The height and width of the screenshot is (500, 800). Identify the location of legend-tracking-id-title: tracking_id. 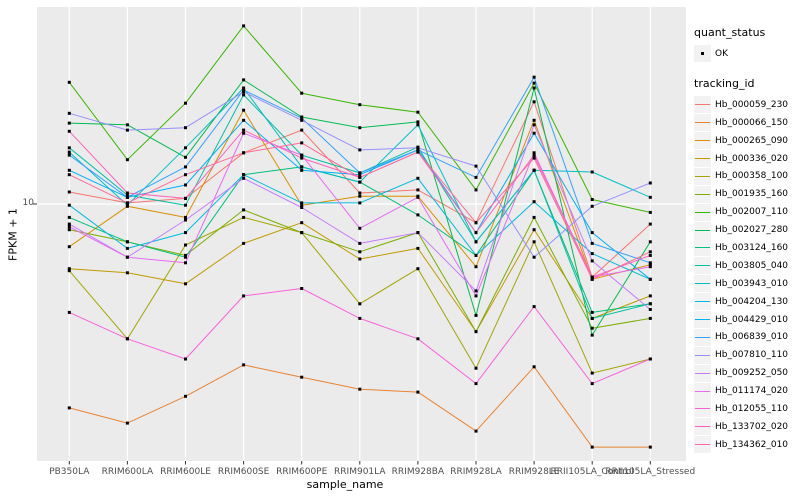
(724, 83).